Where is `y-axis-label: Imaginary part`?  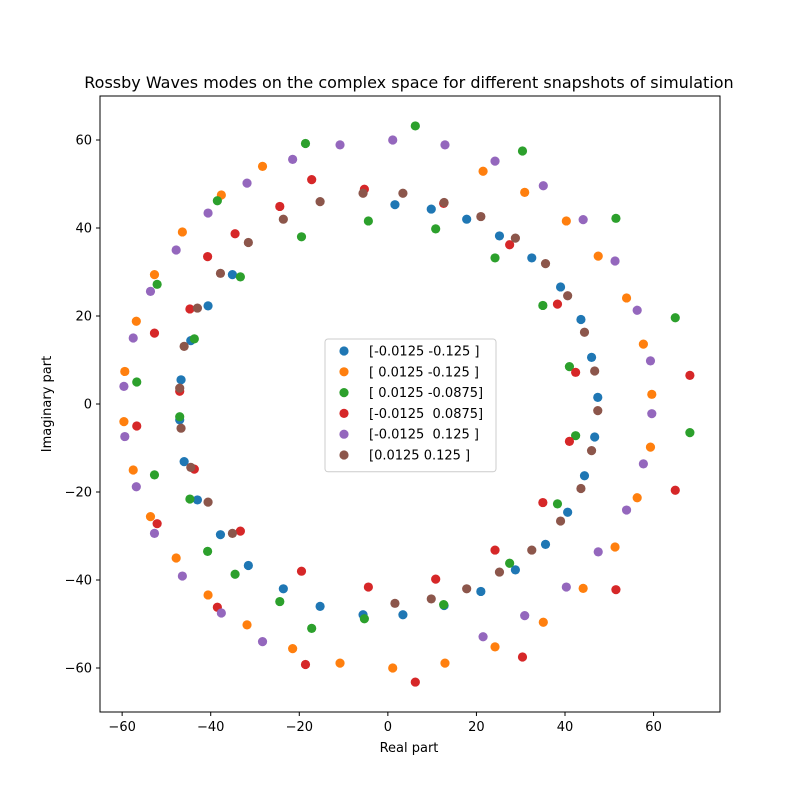
y-axis-label: Imaginary part is located at coordinates (47, 404).